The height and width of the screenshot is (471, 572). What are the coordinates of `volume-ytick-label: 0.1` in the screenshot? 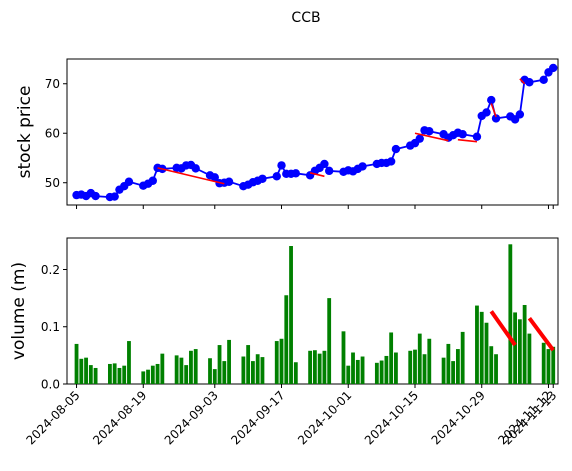 It's located at (50, 327).